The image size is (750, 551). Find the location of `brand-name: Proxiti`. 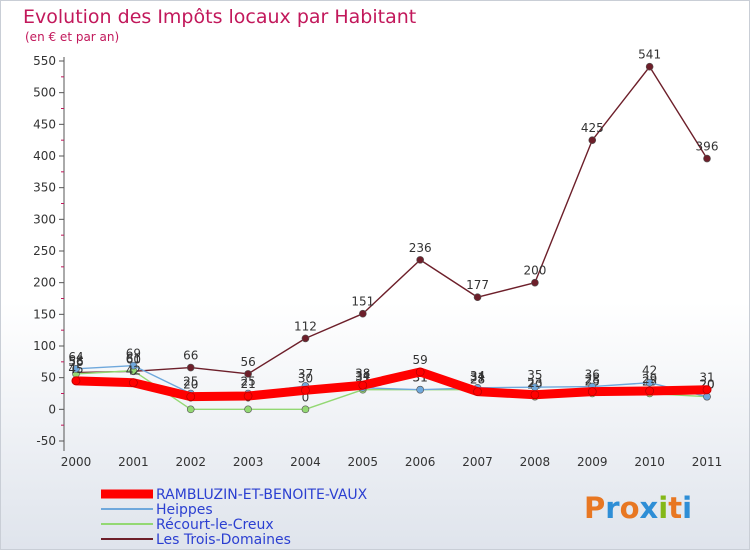

brand-name: Proxiti is located at coordinates (638, 508).